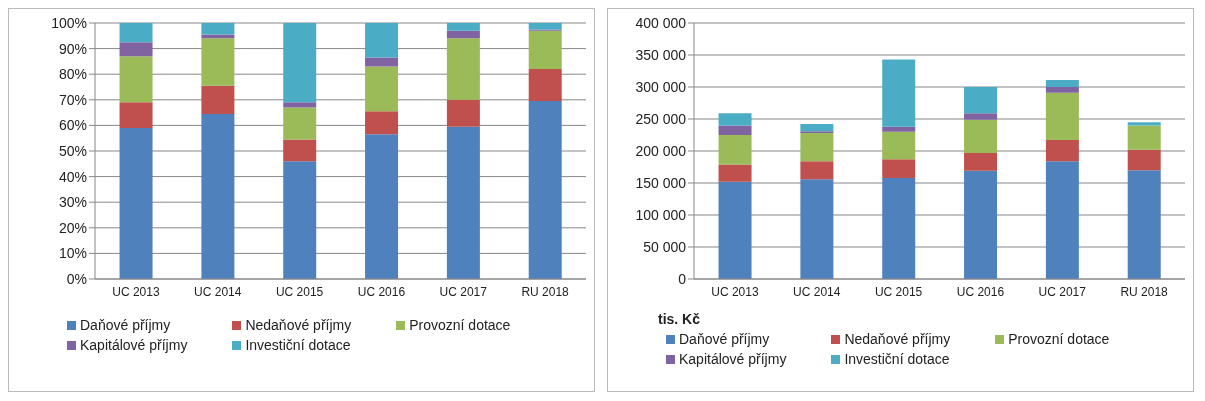 The image size is (1205, 401). What do you see at coordinates (72, 253) in the screenshot?
I see `y-tick-label: 10%` at bounding box center [72, 253].